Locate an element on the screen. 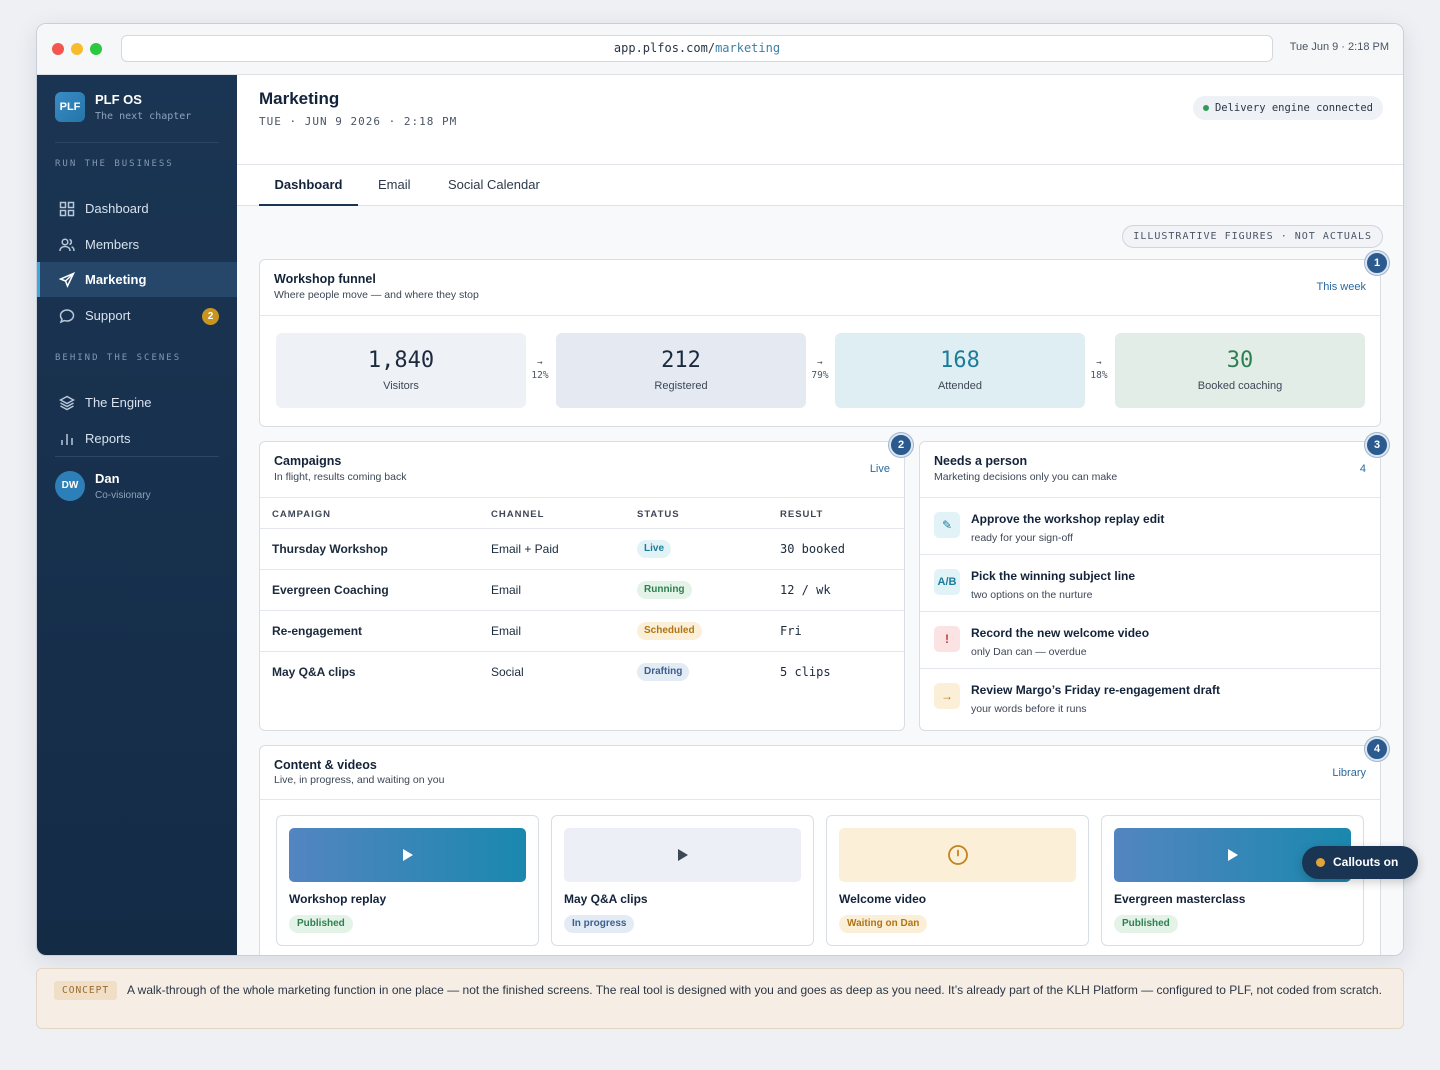 Image resolution: width=1440 pixels, height=1070 pixels. funnel-value: 30 is located at coordinates (1240, 360).